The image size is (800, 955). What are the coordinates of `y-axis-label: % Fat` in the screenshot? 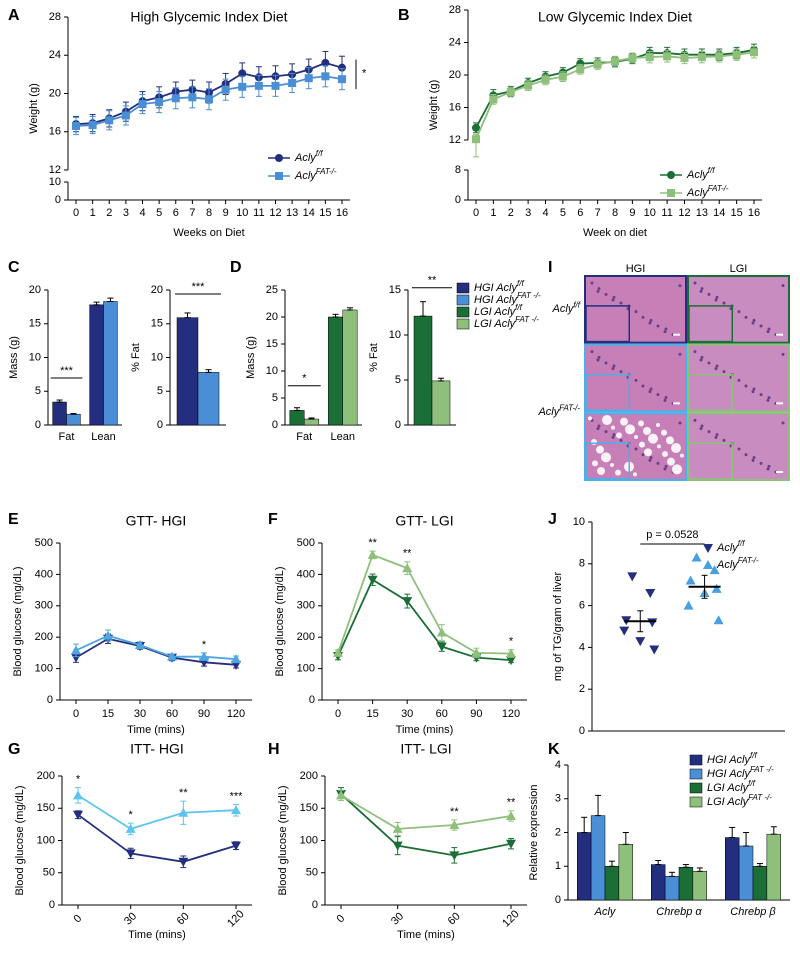 It's located at (136, 357).